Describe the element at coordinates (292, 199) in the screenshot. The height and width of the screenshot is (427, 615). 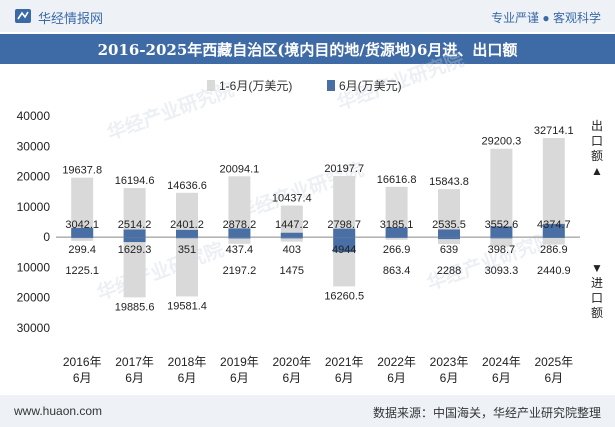
I see `data-label-cumulative-export: 10437.4` at that location.